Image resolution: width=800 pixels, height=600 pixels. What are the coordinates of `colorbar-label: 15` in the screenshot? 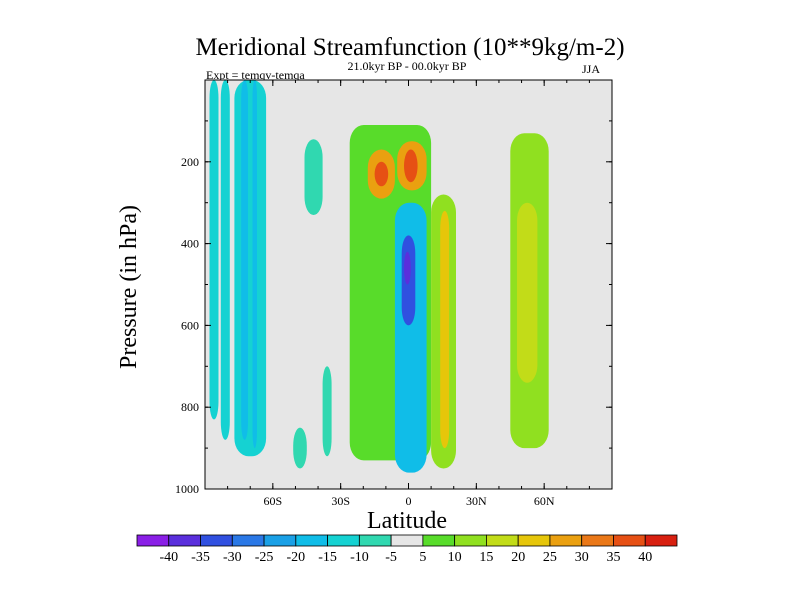 It's located at (486, 557).